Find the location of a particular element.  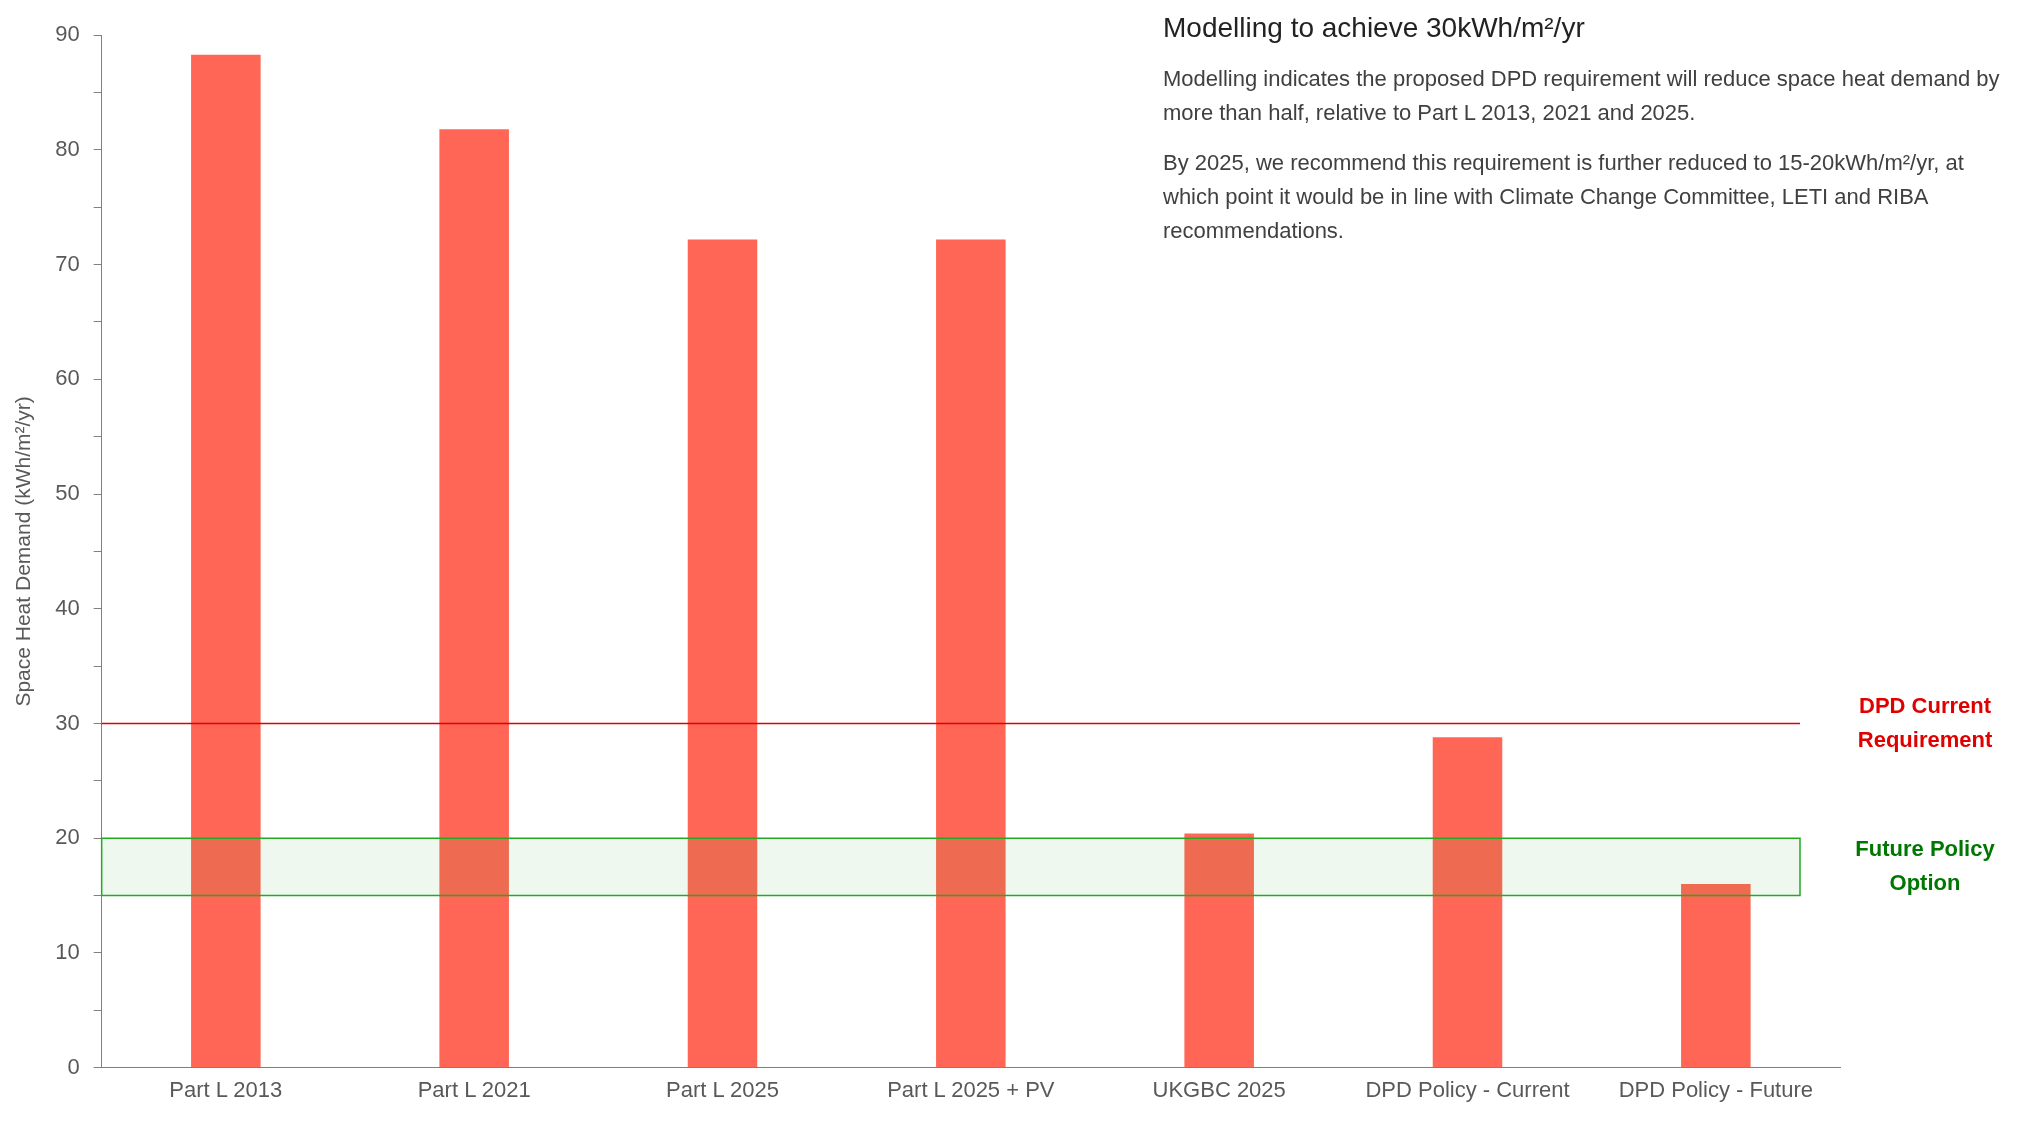

x-tick-label: DPD Policy - Future is located at coordinates (1716, 1089).